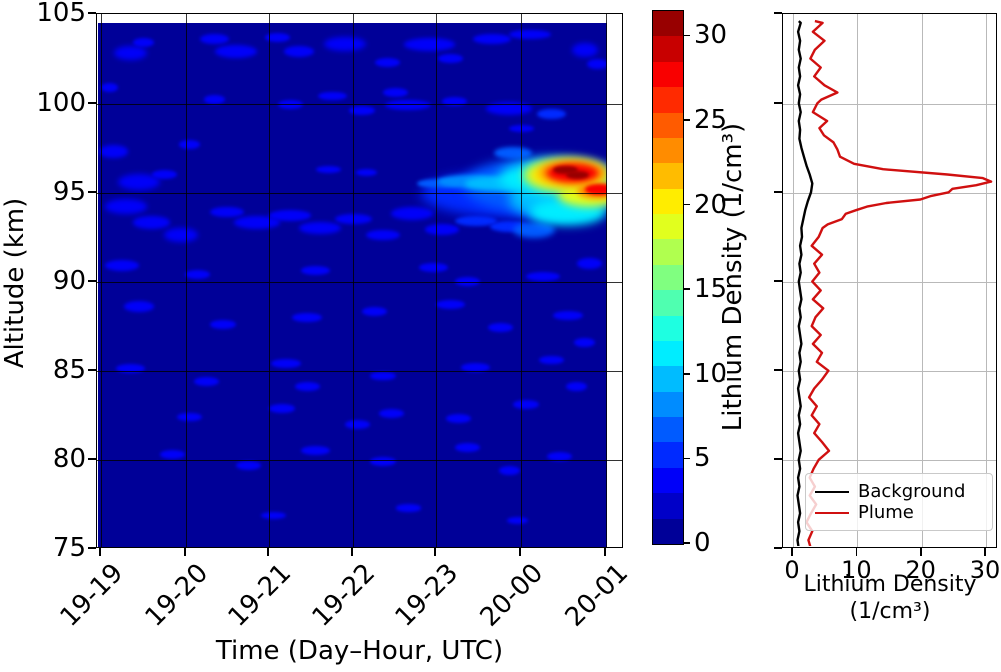  What do you see at coordinates (890, 611) in the screenshot?
I see `profile-x-axis-label-line2: (1/cm³)` at bounding box center [890, 611].